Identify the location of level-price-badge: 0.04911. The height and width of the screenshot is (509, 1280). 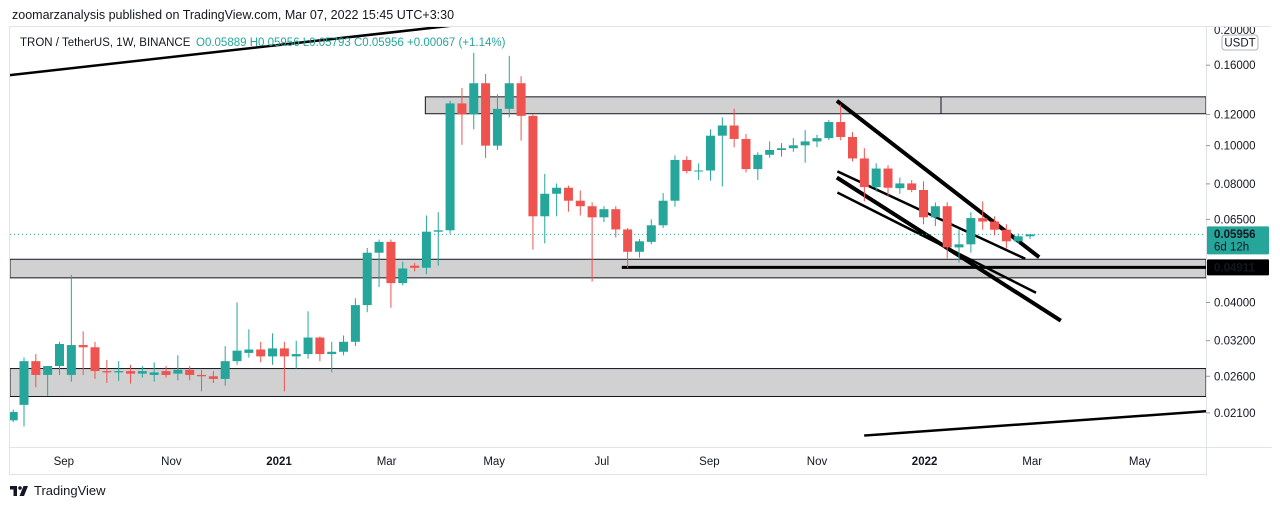
(1238, 267).